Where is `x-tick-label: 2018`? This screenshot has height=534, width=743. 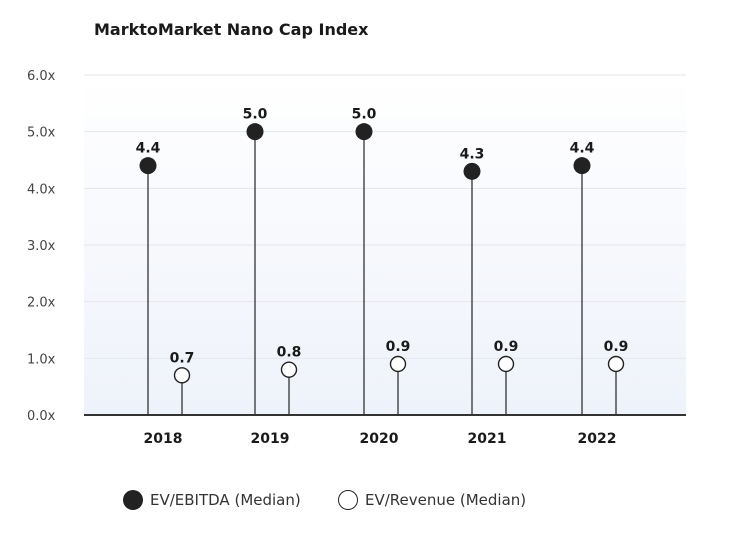
x-tick-label: 2018 is located at coordinates (163, 439).